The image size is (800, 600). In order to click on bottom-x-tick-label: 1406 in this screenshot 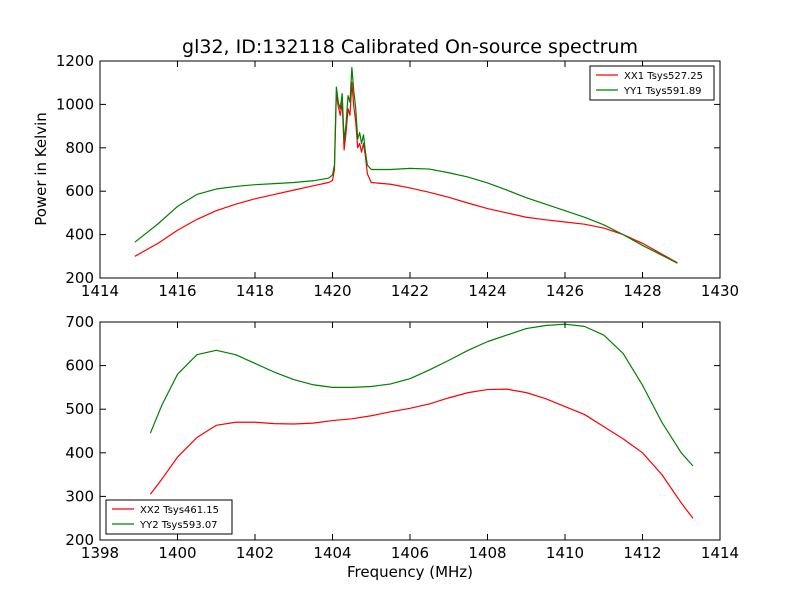, I will do `click(410, 553)`.